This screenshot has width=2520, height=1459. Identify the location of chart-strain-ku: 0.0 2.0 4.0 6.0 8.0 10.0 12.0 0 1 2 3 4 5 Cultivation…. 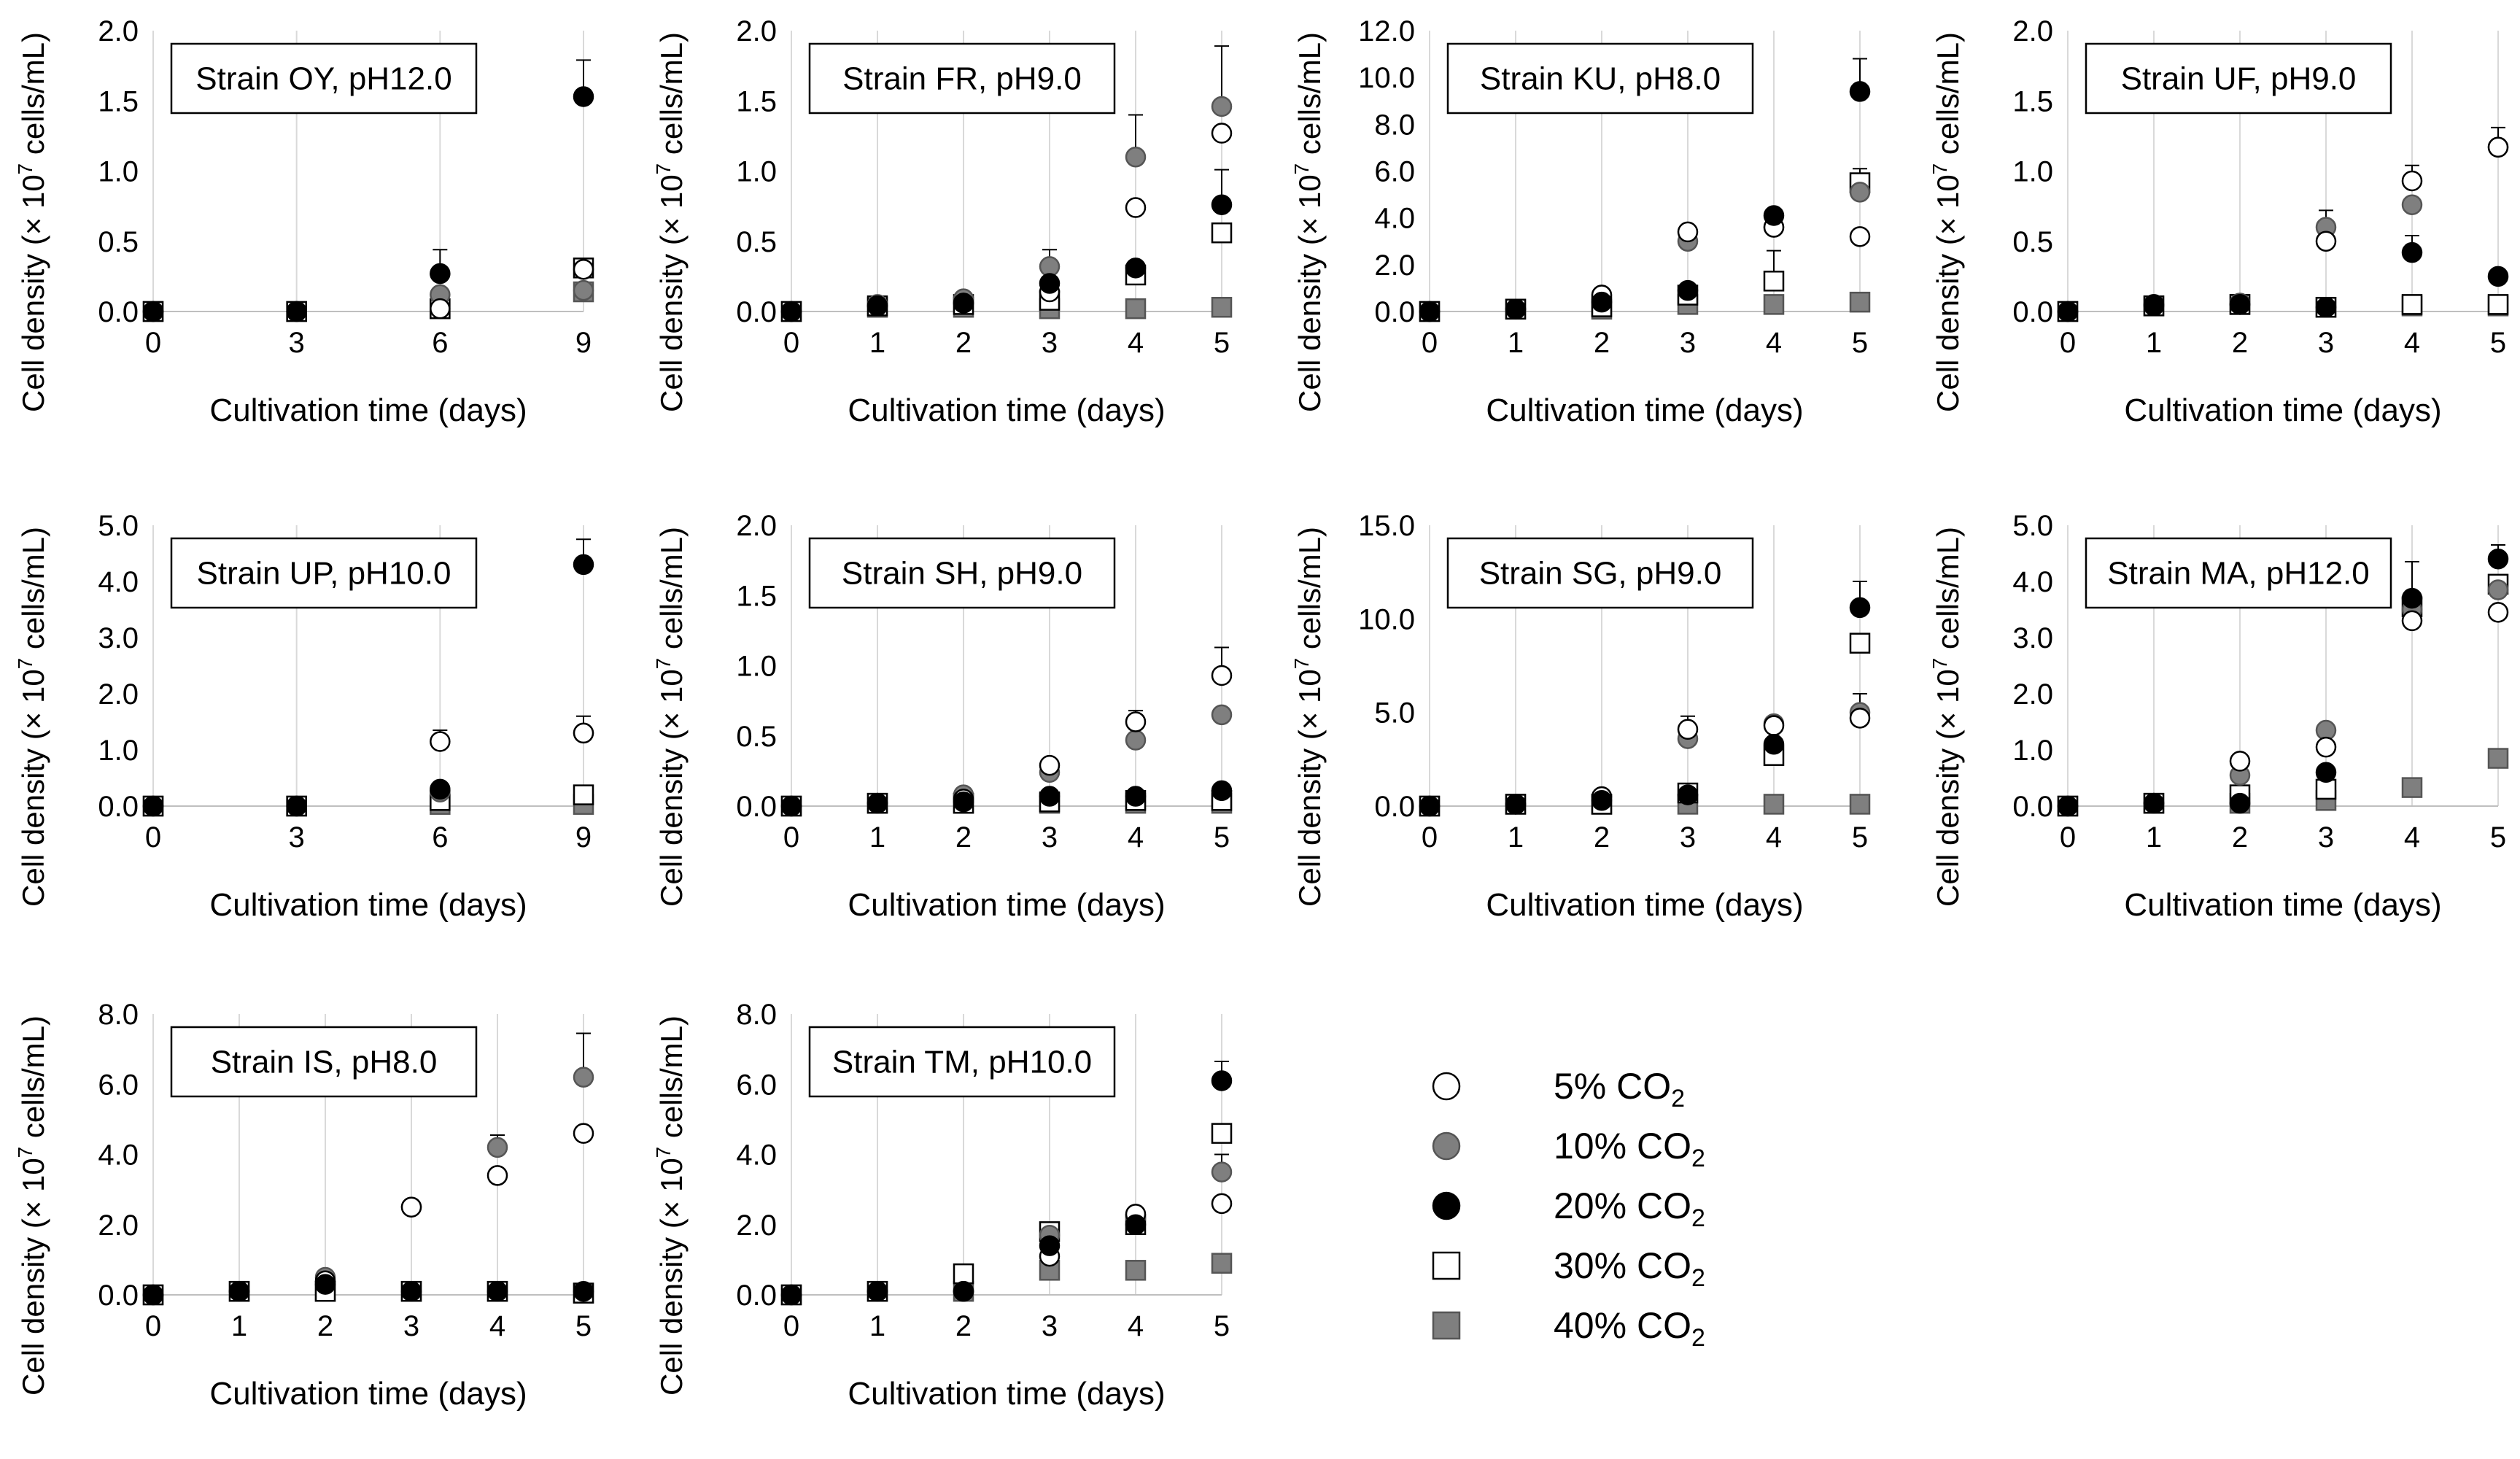
(1580, 221).